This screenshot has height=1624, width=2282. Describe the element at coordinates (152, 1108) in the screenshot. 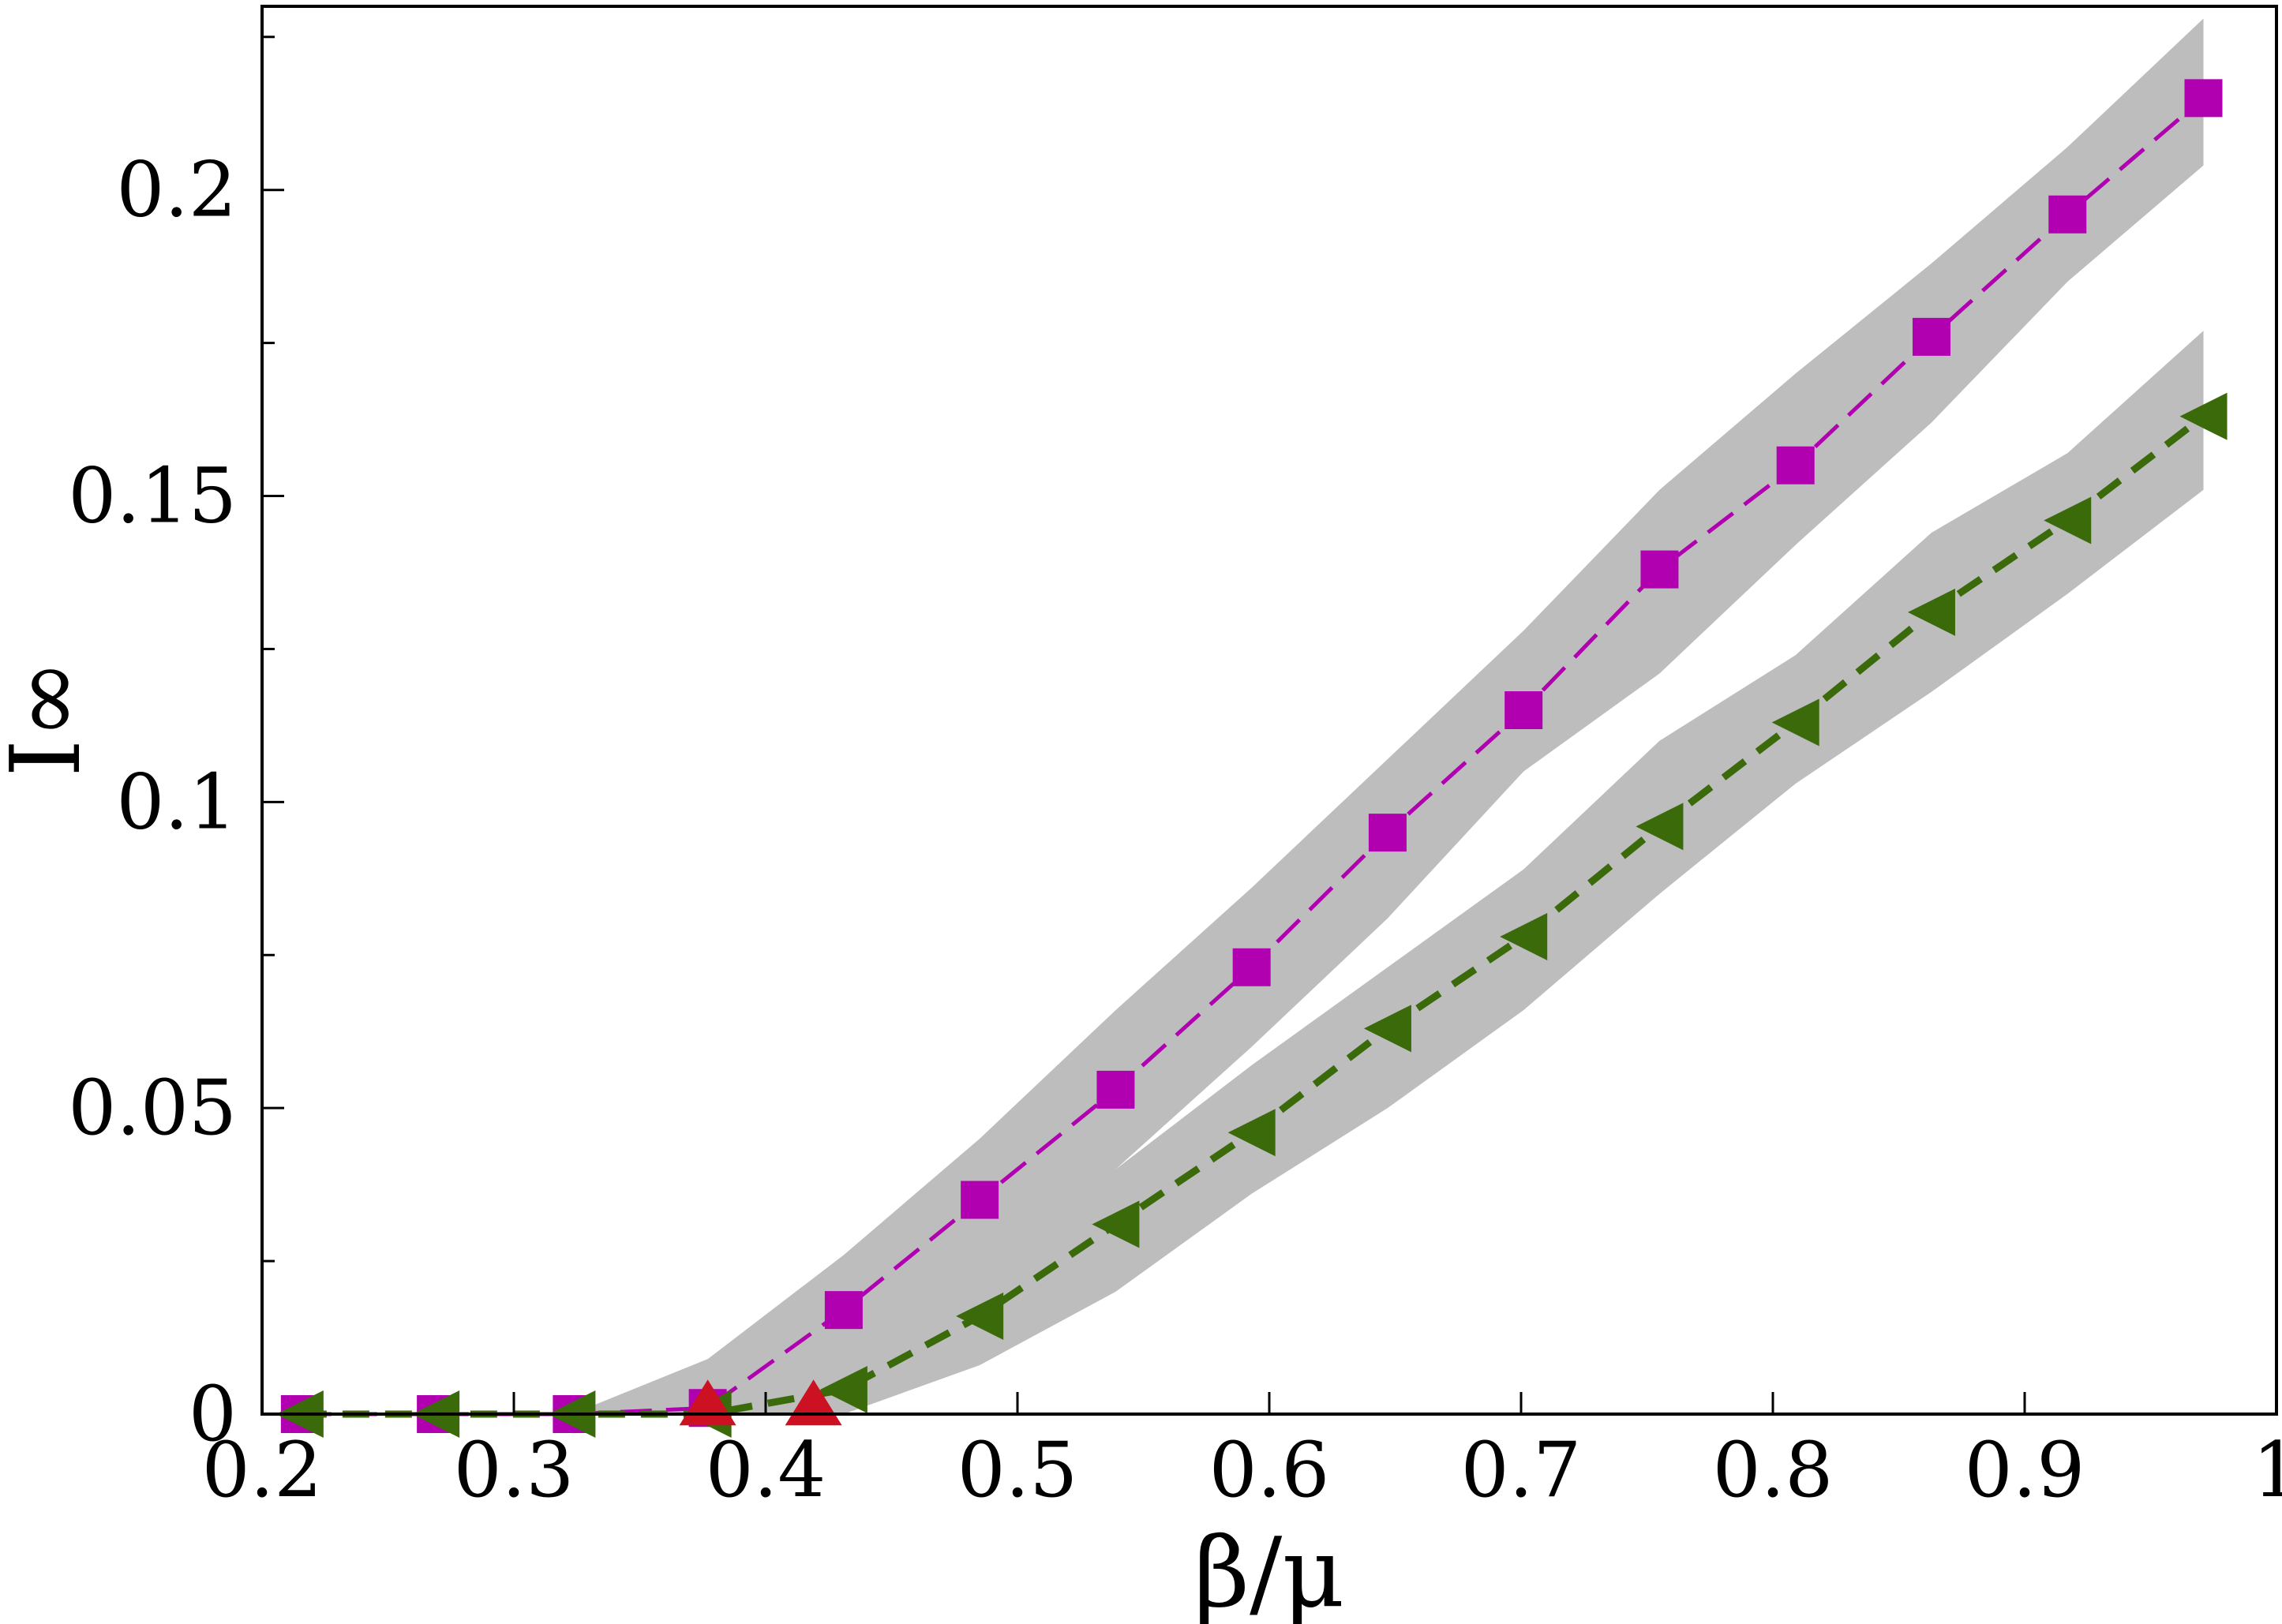

I see `y-tick-label: 0.05` at that location.